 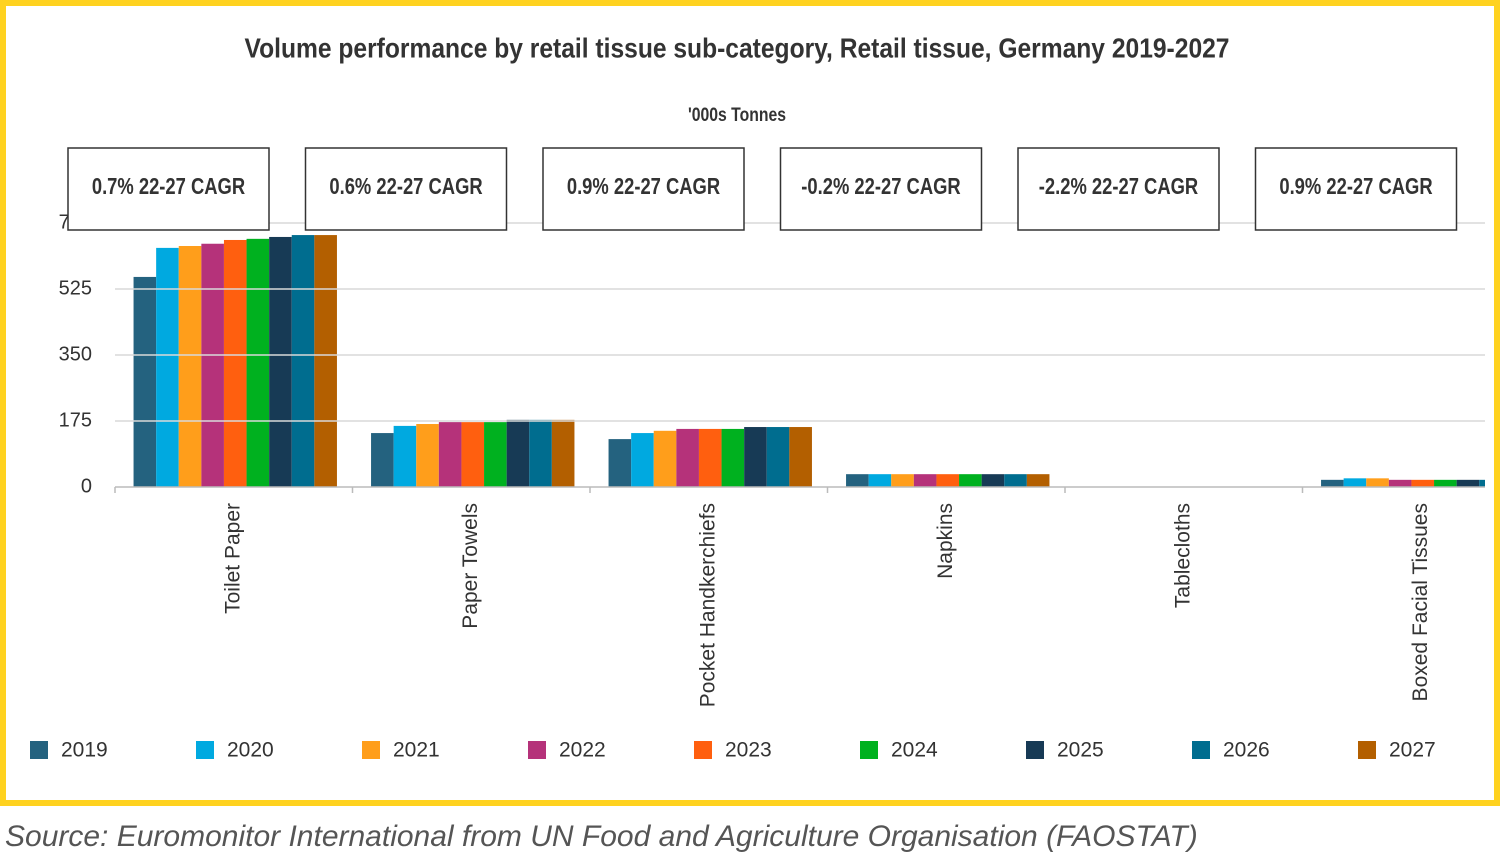 What do you see at coordinates (1182, 555) in the screenshot?
I see `x-tick-label: Tablecloths` at bounding box center [1182, 555].